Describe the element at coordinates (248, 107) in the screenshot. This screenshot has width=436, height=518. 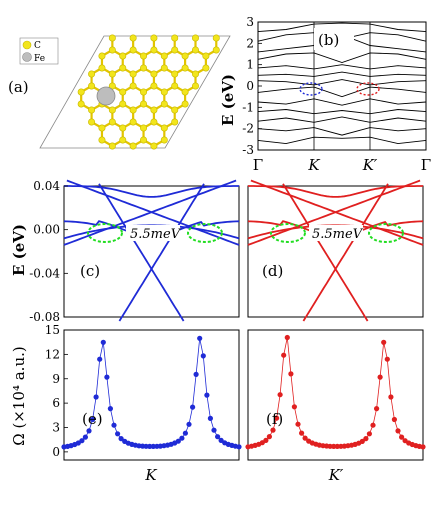
I see `y-tick-label: -1` at that location.